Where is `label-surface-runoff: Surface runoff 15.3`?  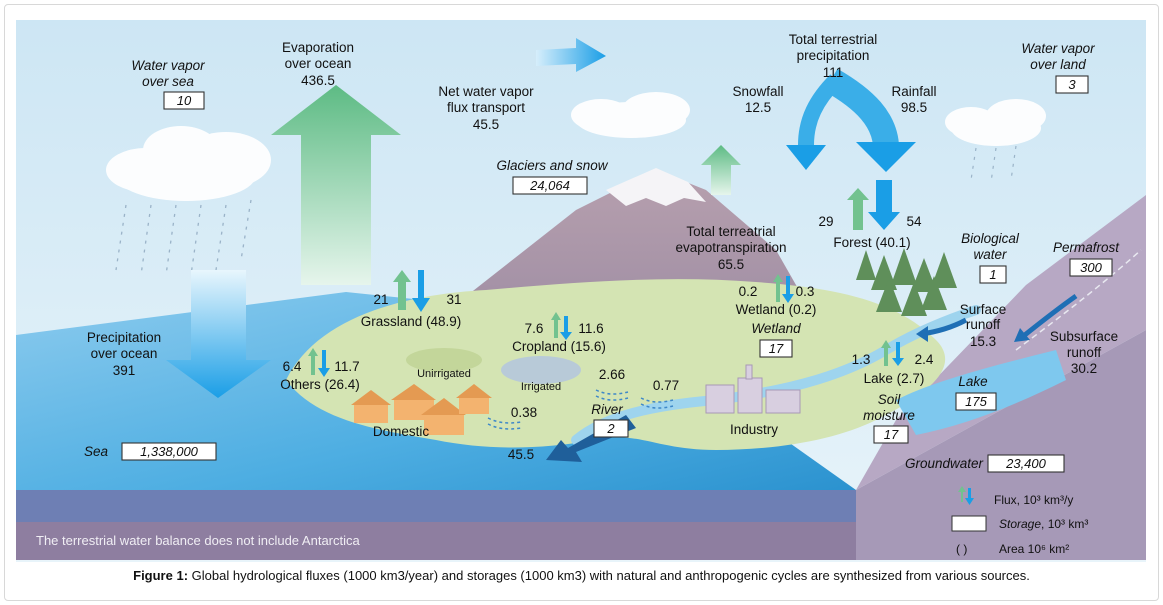 label-surface-runoff: Surface runoff 15.3 is located at coordinates (983, 325).